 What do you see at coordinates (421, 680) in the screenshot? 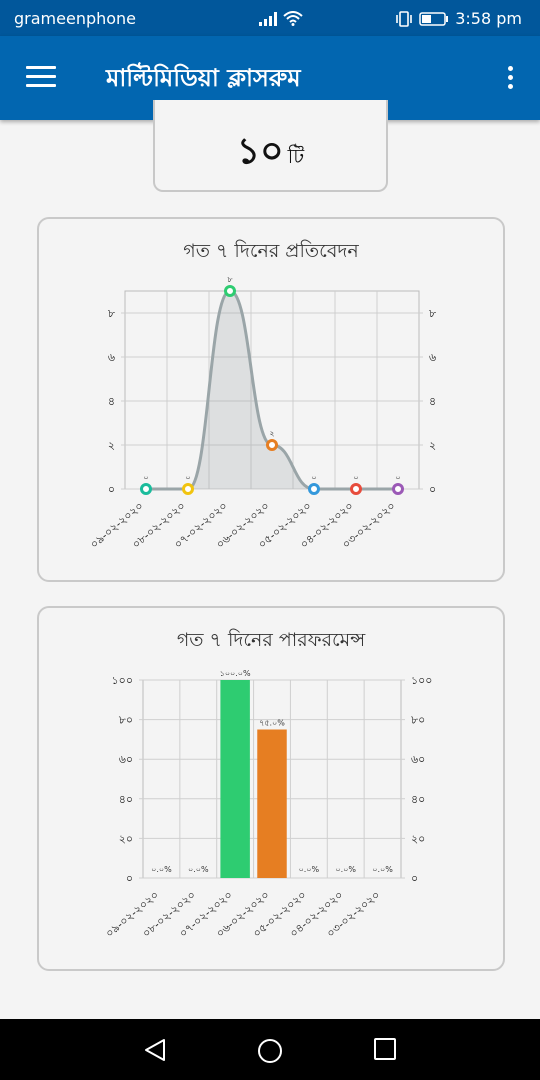
I see `y-tick-right: ১০০` at bounding box center [421, 680].